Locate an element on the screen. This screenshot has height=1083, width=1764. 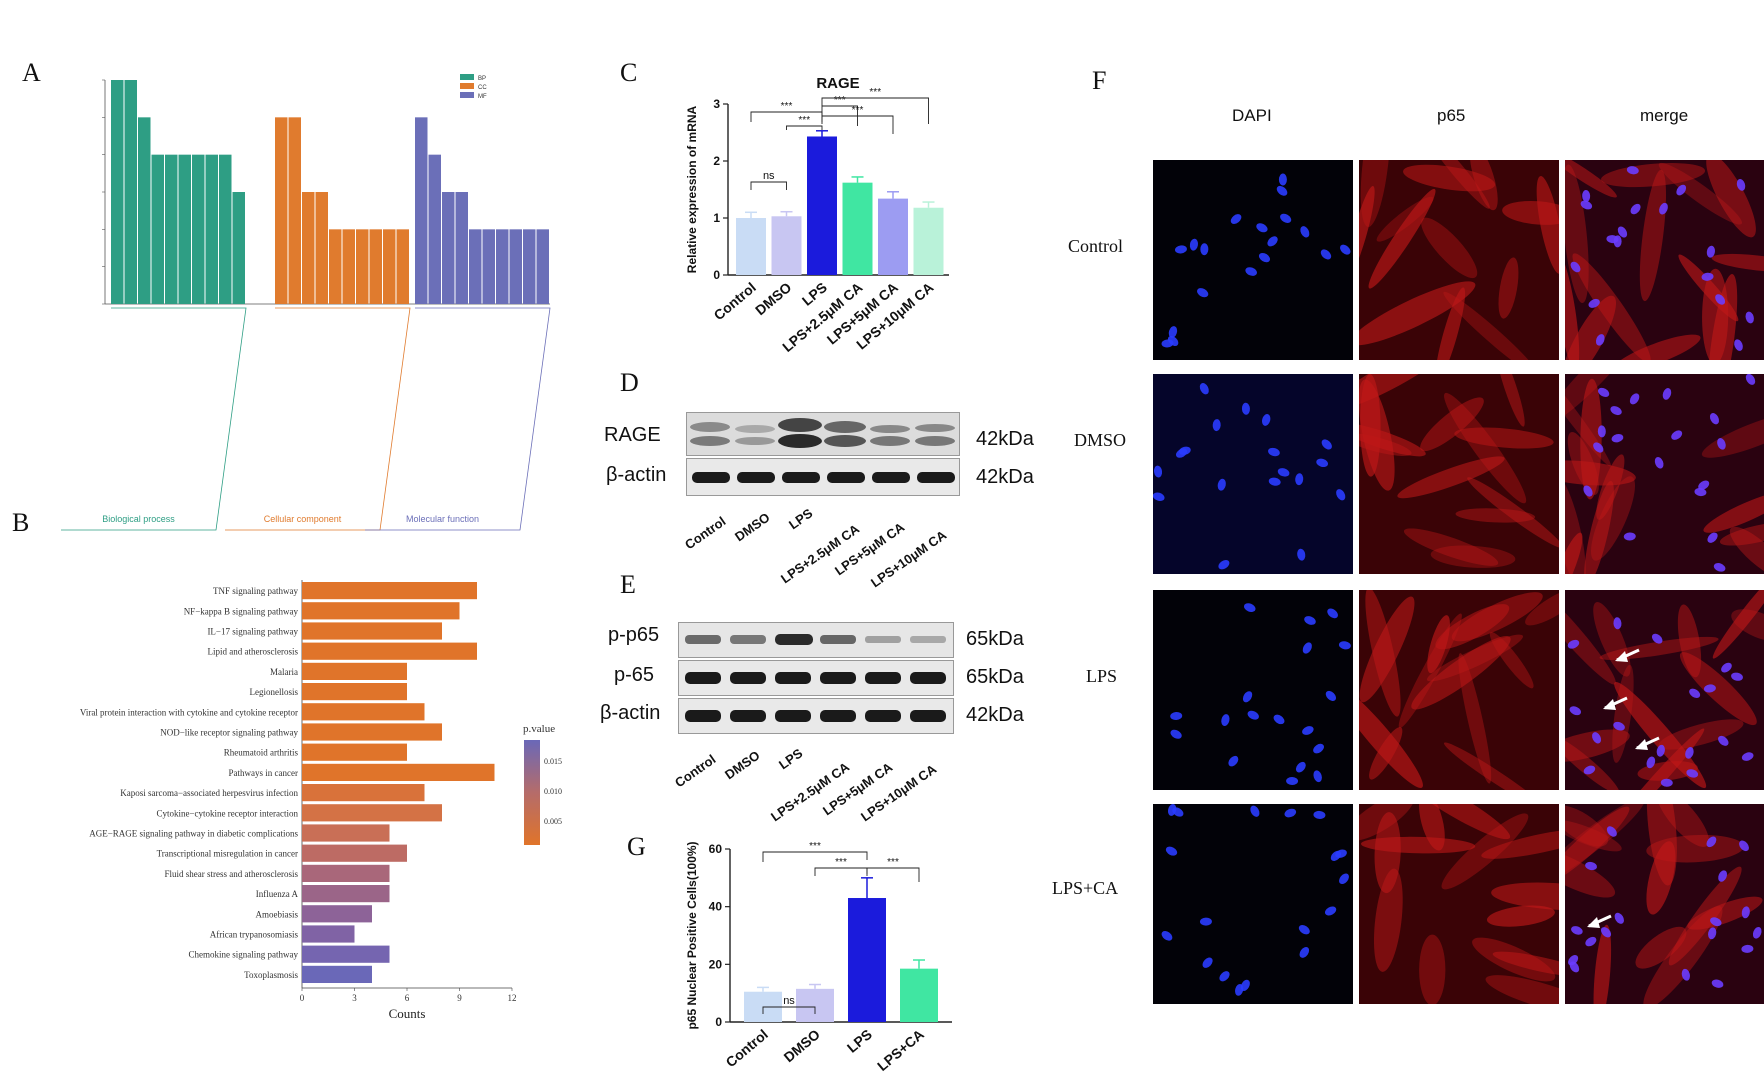
blot-d-lane-label: Control is located at coordinates (705, 533).